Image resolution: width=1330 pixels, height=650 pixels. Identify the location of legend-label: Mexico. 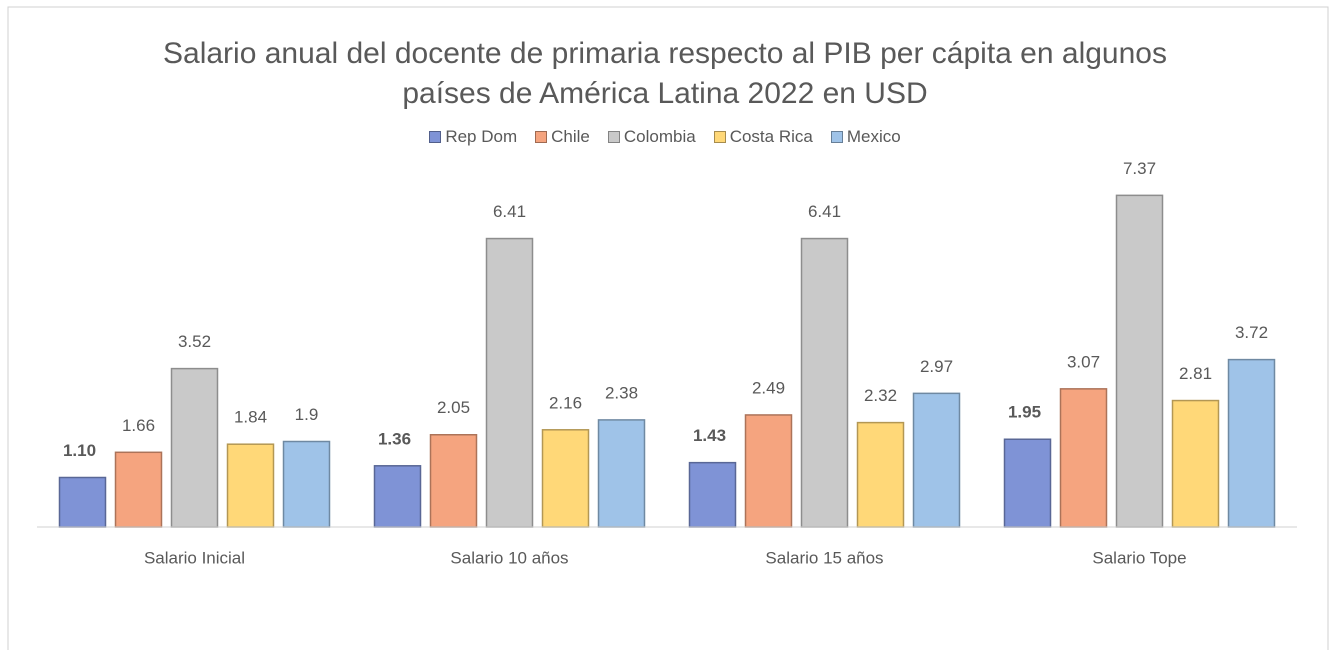
(873, 136).